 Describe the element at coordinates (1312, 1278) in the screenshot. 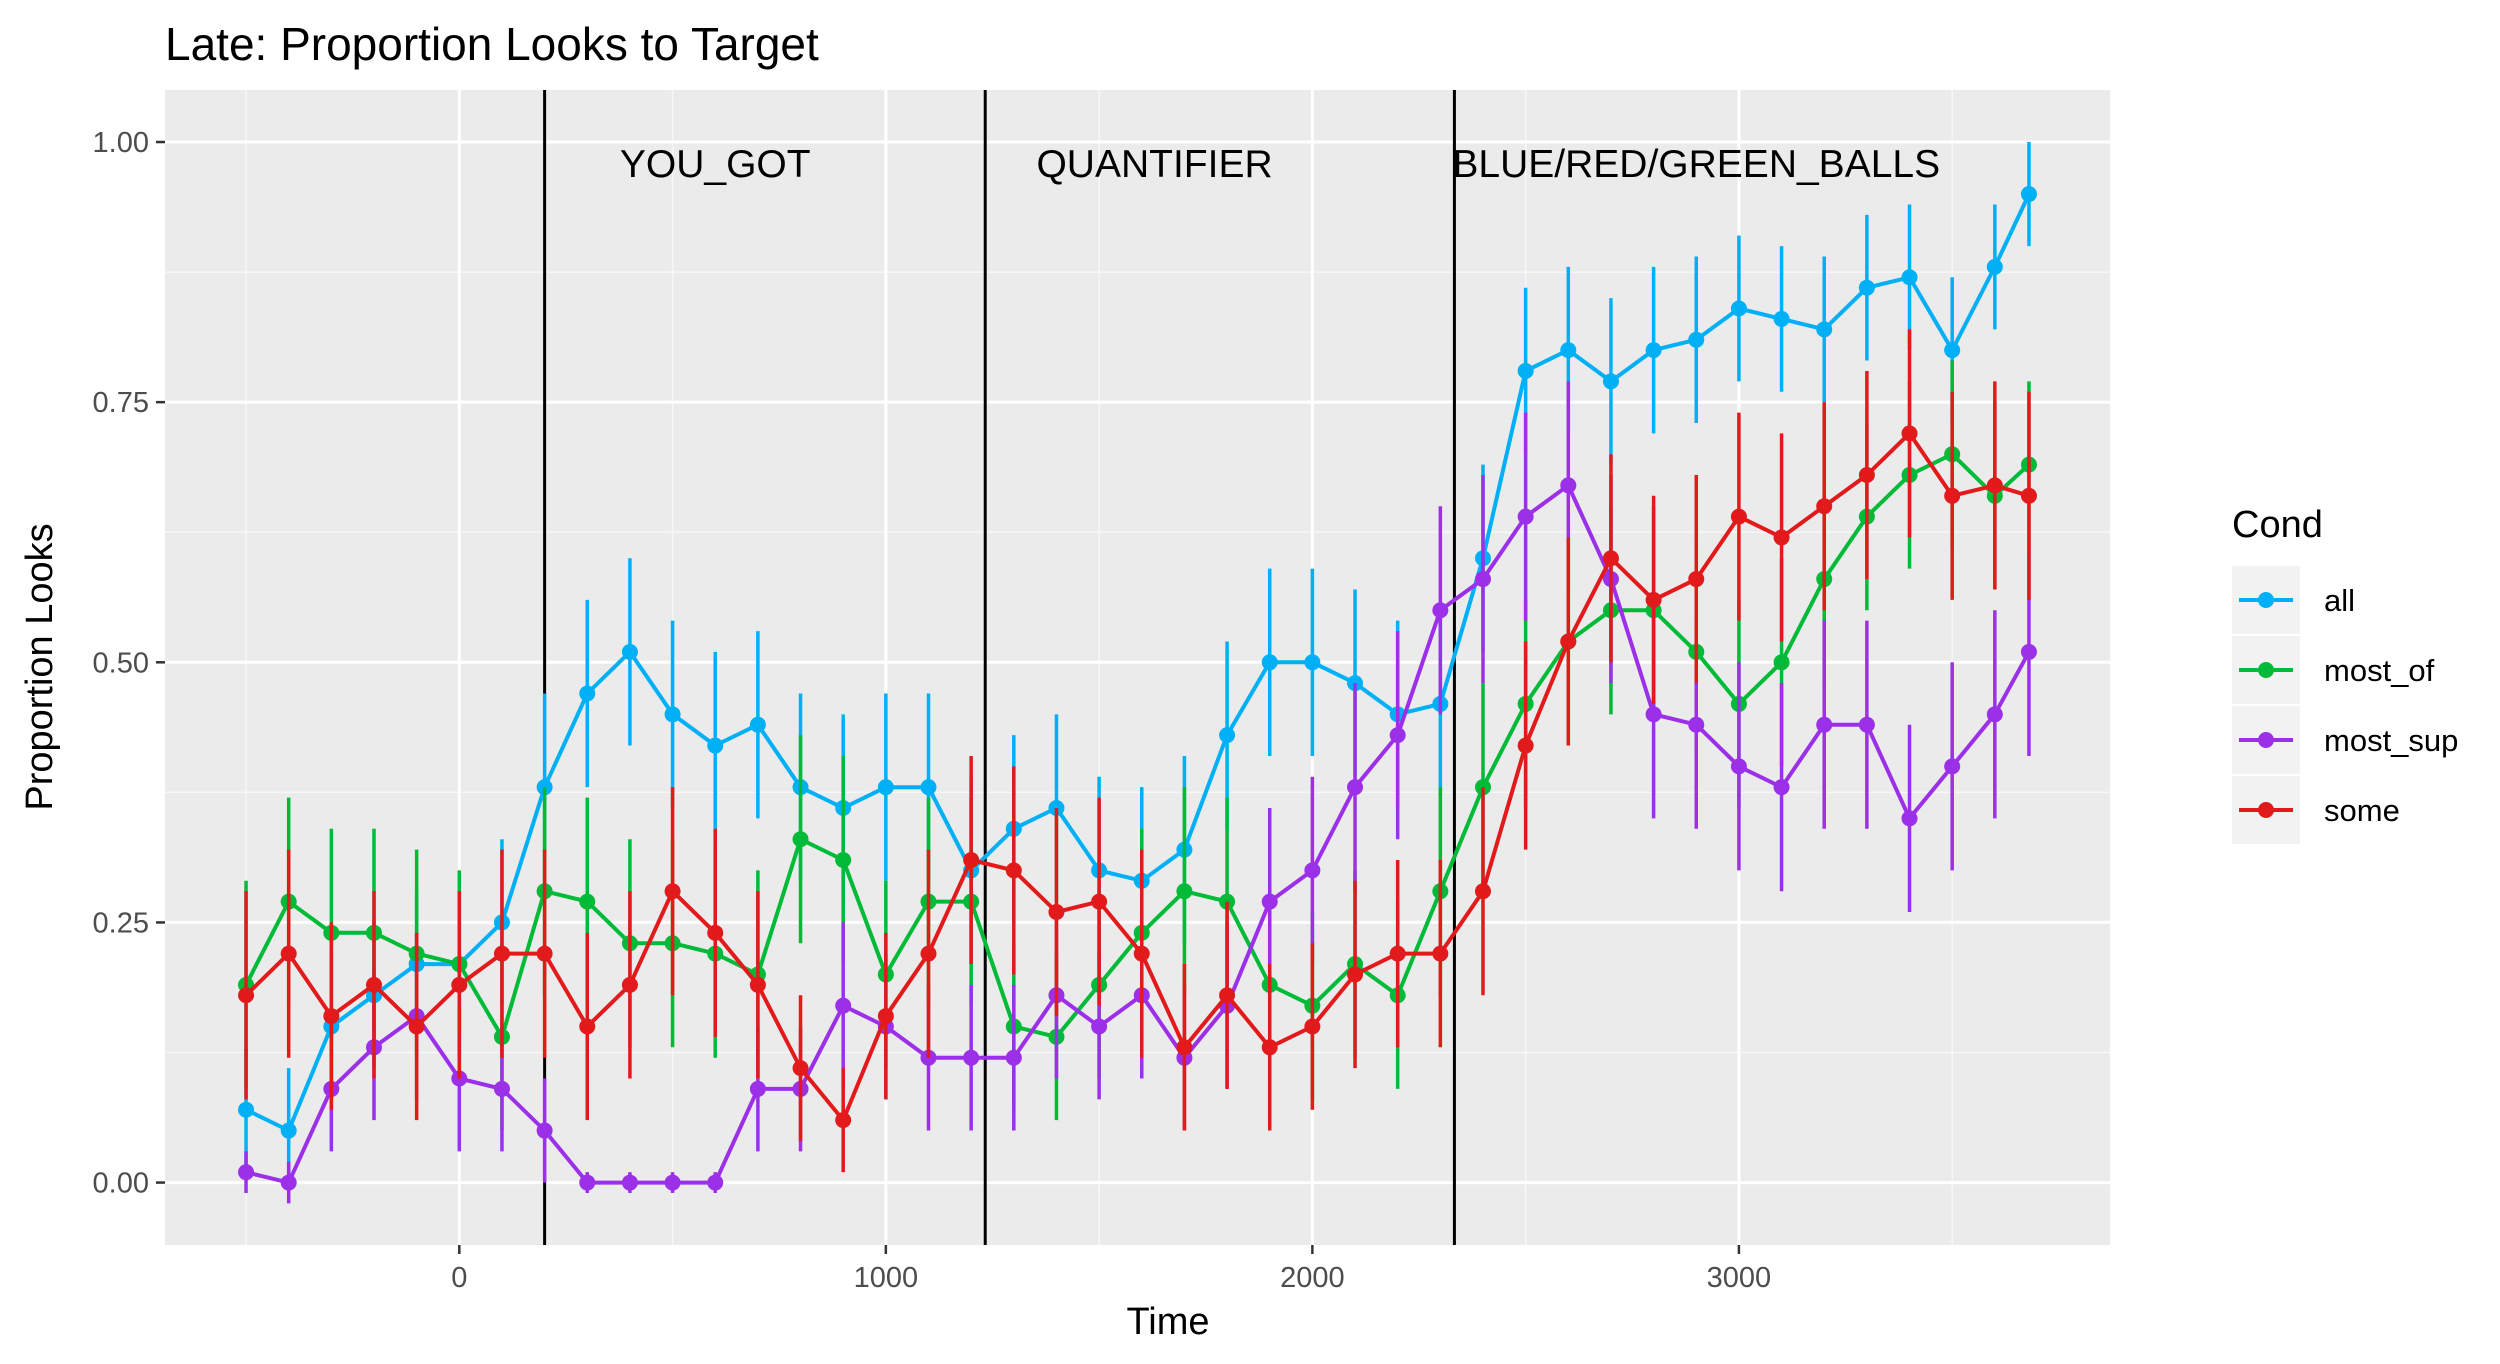

I see `x-tick-label: 2000` at that location.